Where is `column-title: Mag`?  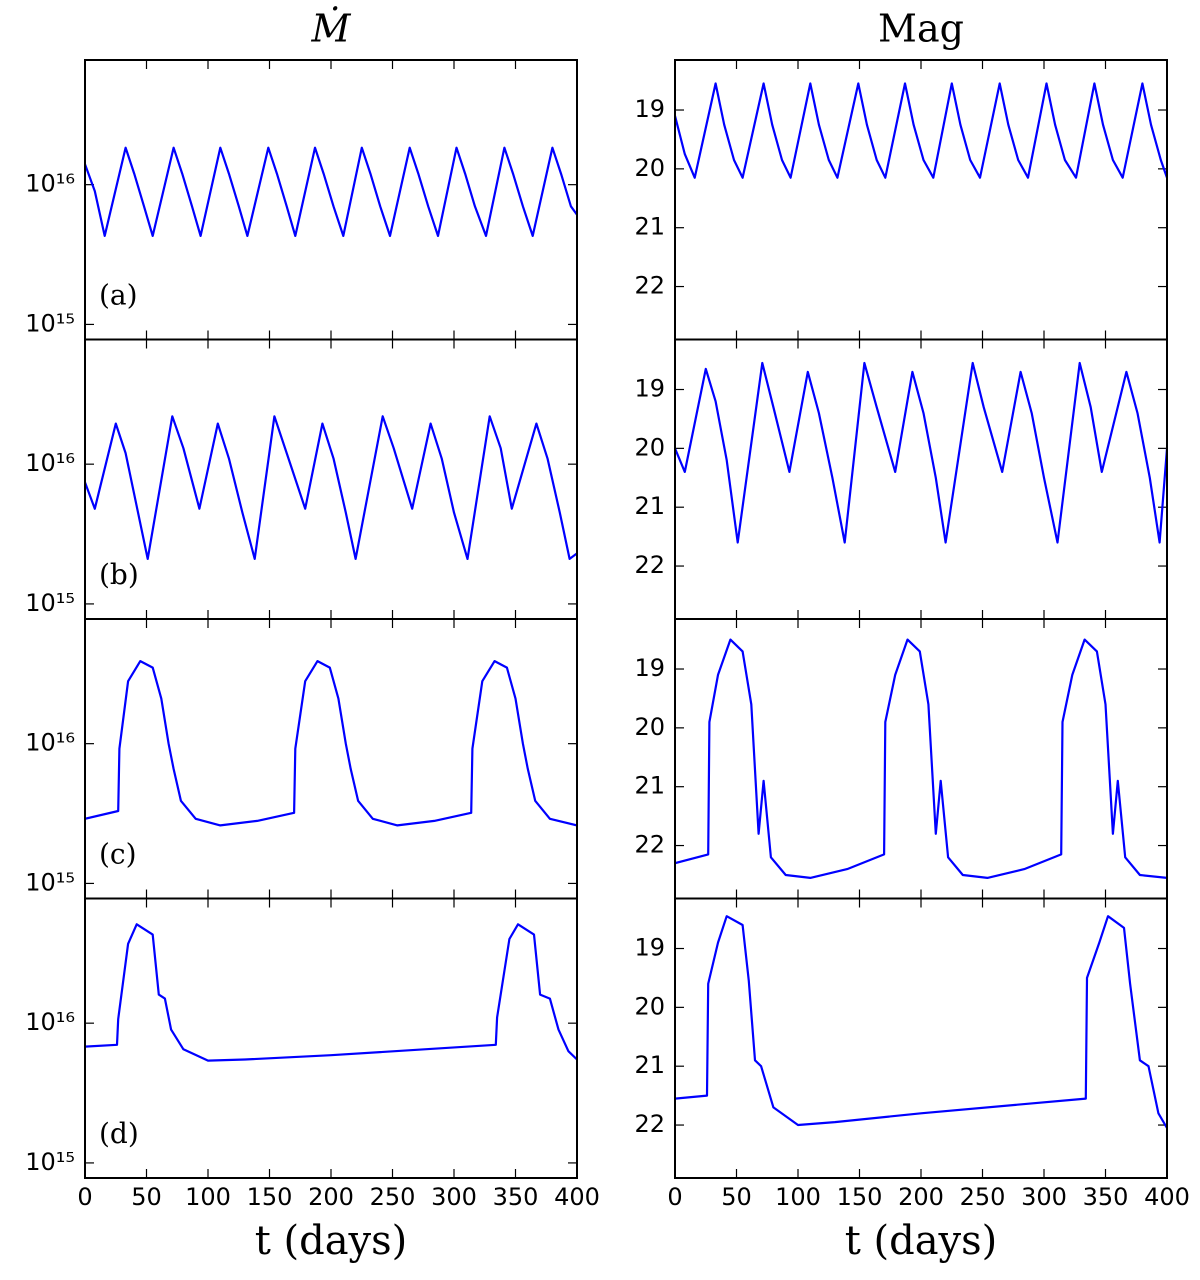 column-title: Mag is located at coordinates (921, 29).